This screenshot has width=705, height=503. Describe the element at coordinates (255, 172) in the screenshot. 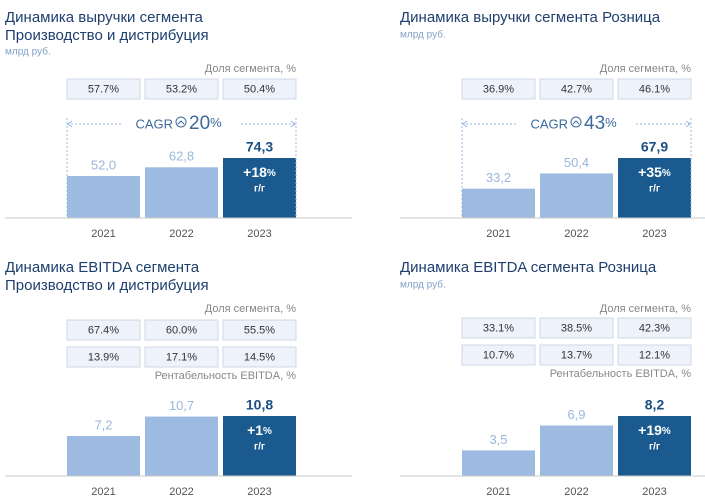

I see `growth-value: +18` at that location.